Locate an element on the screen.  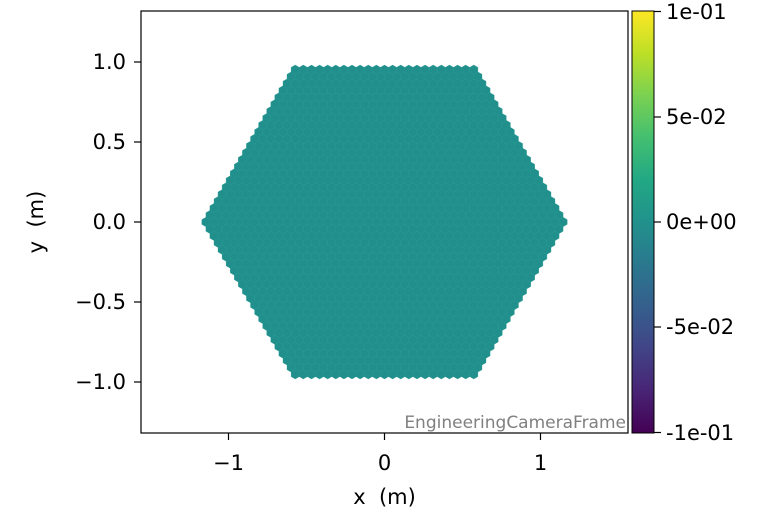
y-tick-label: −1.0 is located at coordinates (100, 382).